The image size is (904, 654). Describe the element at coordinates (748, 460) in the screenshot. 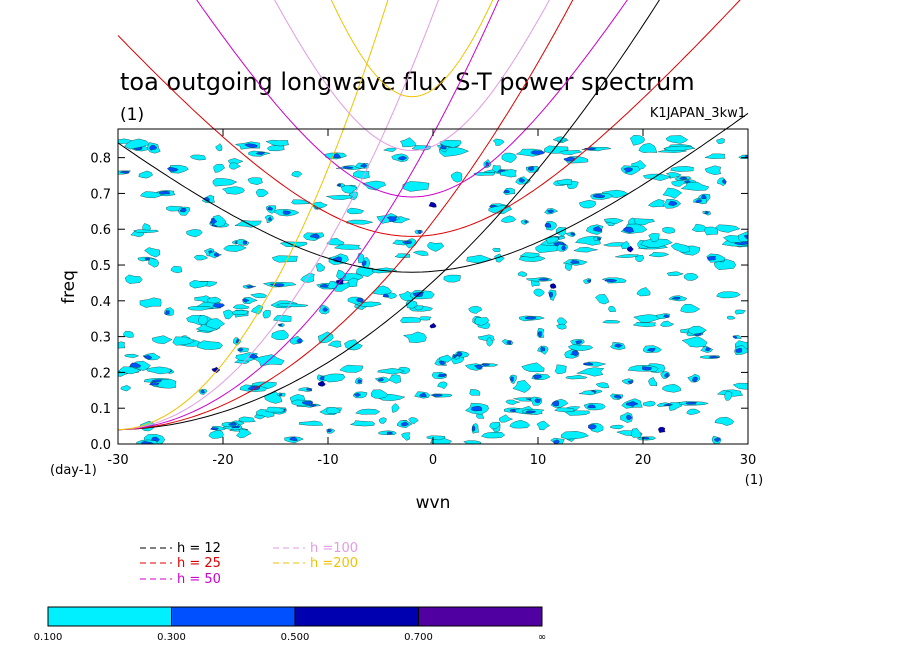

I see `x-tick-label: 30` at that location.